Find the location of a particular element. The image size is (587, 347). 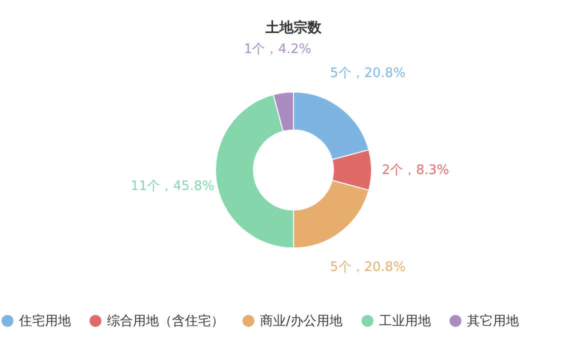

legend-label: 综合用地（含住宅） is located at coordinates (165, 320).